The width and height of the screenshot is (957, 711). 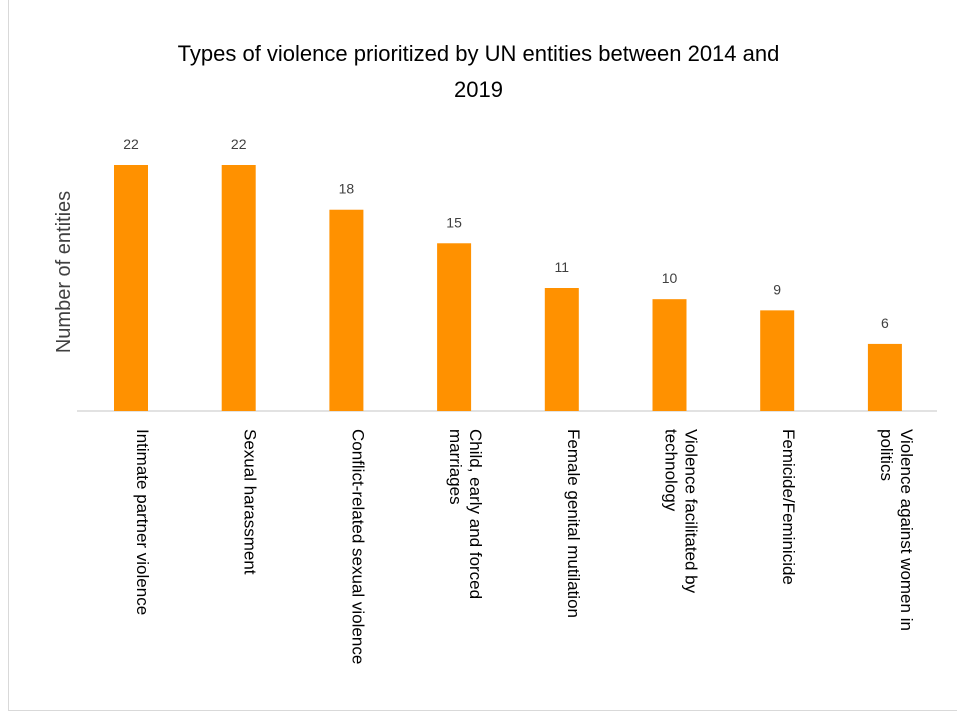 I want to click on x-tick-label-0: Intimate partner violence, so click(x=142, y=522).